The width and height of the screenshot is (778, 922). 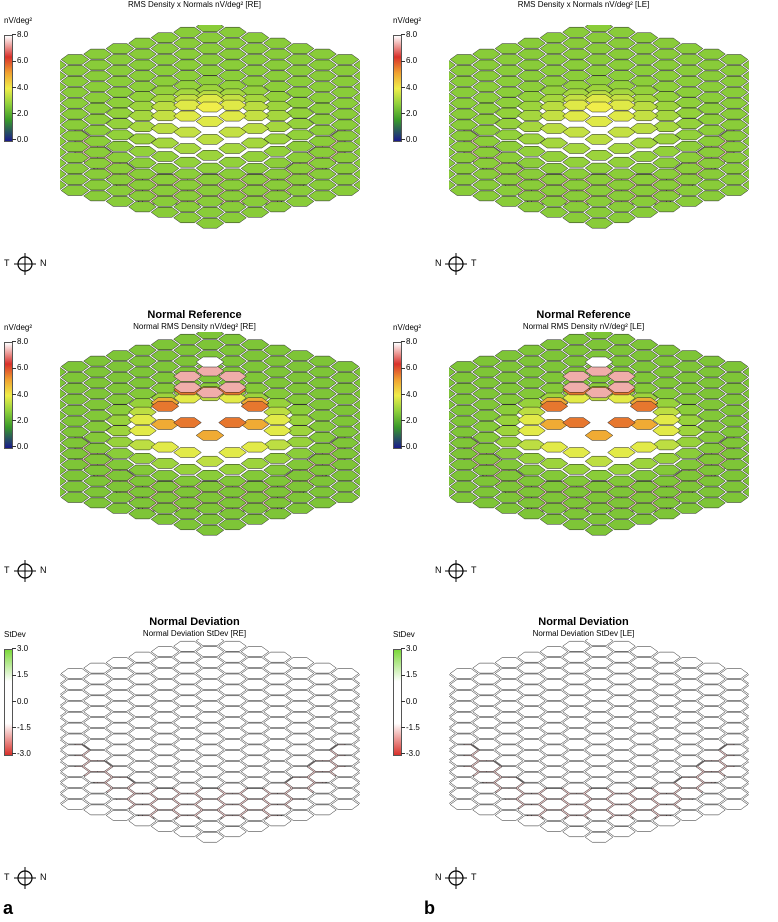 What do you see at coordinates (7, 263) in the screenshot?
I see `compass-left-label: T` at bounding box center [7, 263].